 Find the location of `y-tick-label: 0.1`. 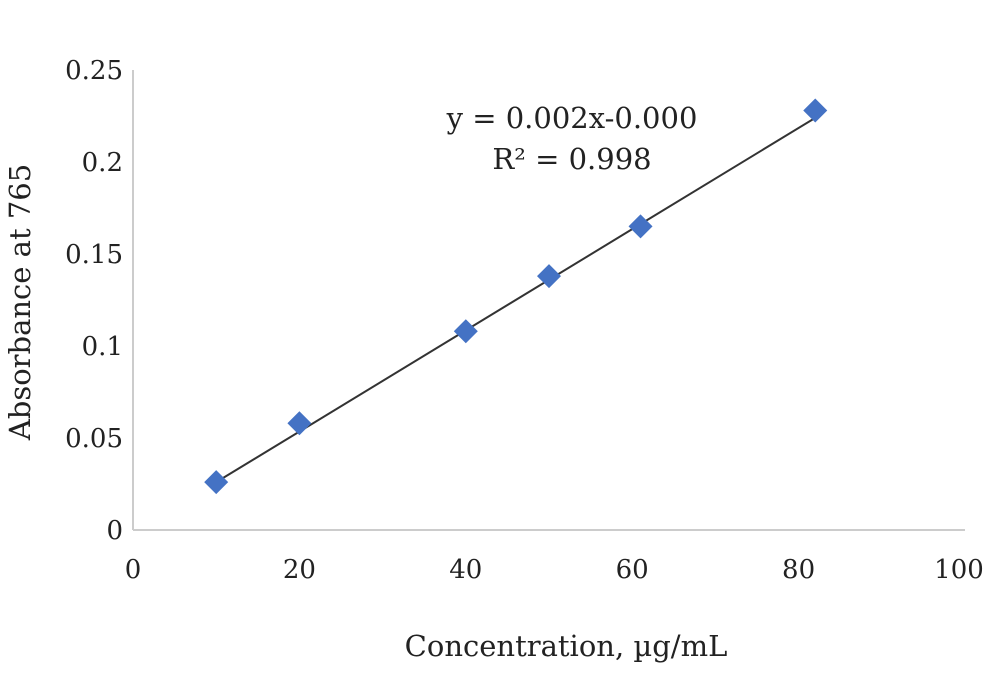

y-tick-label: 0.1 is located at coordinates (102, 347).